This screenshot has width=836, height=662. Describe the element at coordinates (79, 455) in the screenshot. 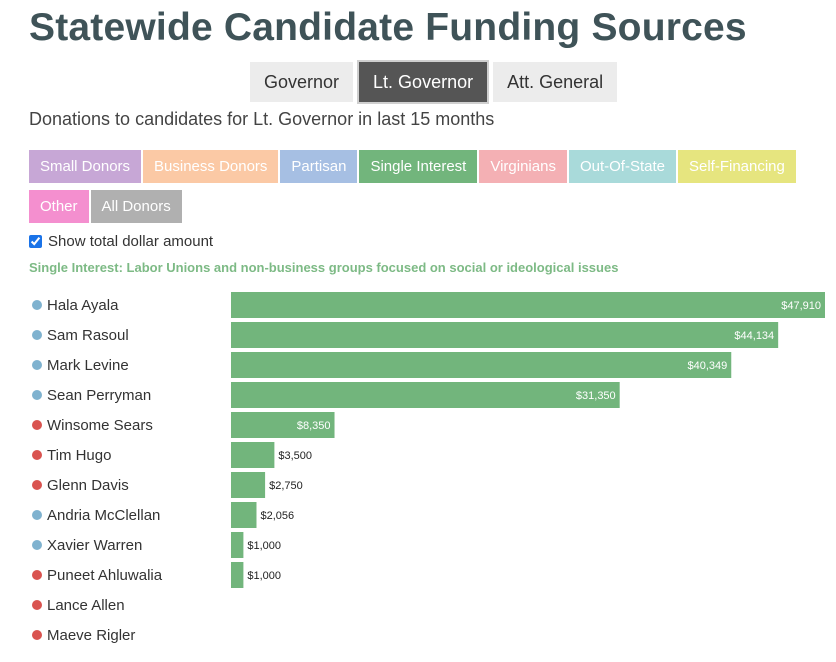

I see `candidate-name: Tim Hugo` at that location.